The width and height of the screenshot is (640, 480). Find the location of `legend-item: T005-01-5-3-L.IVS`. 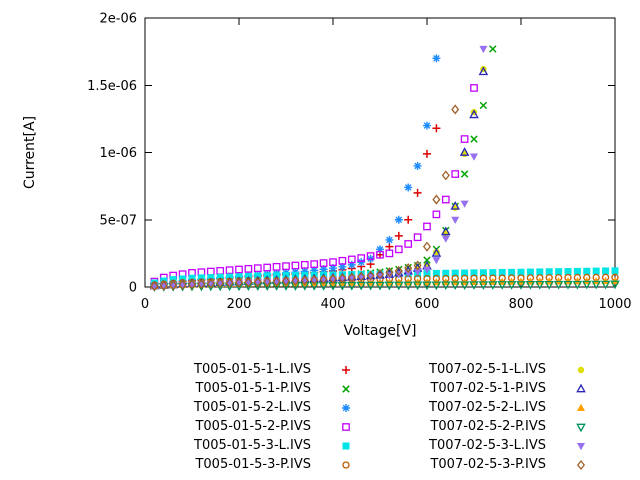

legend-item: T005-01-5-3-L.IVS is located at coordinates (266, 445).